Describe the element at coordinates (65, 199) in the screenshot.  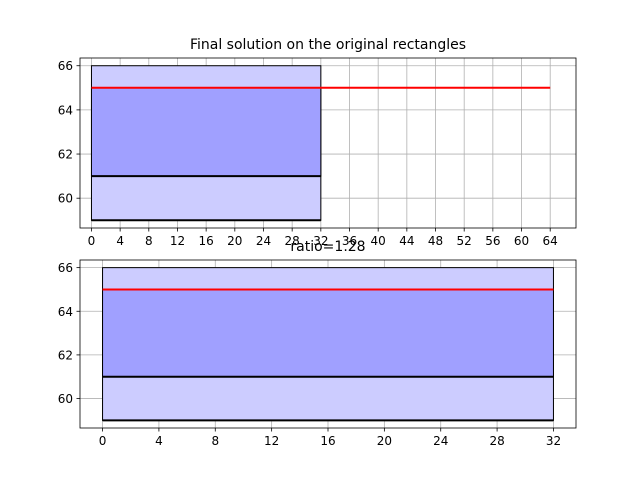
I see `chart-1-y-tick-label: 60` at that location.